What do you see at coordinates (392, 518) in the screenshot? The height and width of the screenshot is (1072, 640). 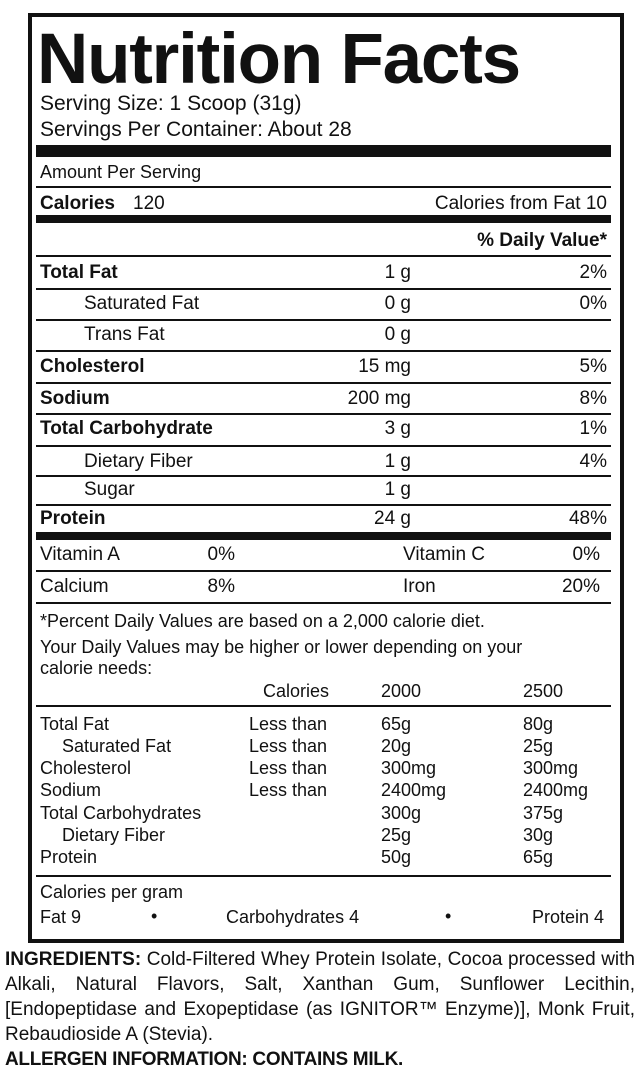 I see `nutrient-amount: 24 g` at bounding box center [392, 518].